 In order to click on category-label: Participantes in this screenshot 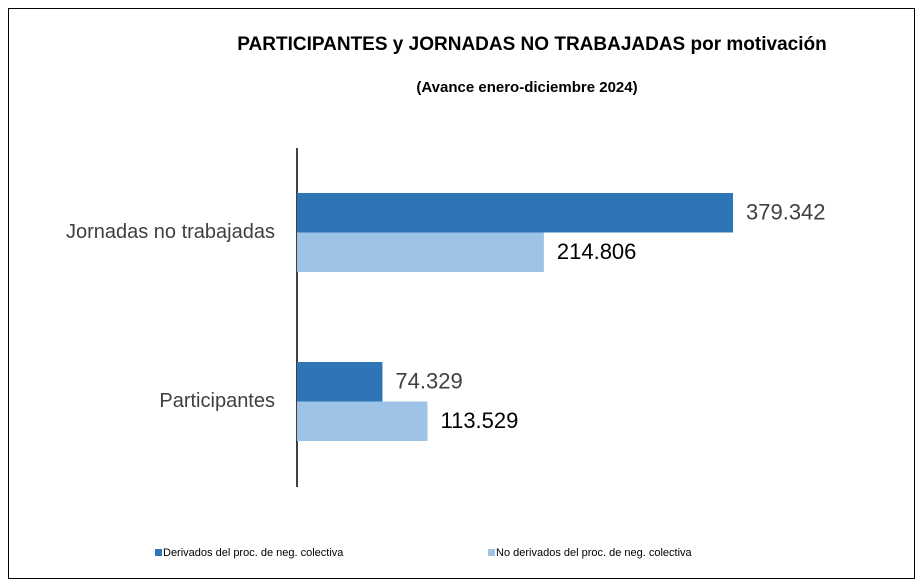, I will do `click(217, 401)`.